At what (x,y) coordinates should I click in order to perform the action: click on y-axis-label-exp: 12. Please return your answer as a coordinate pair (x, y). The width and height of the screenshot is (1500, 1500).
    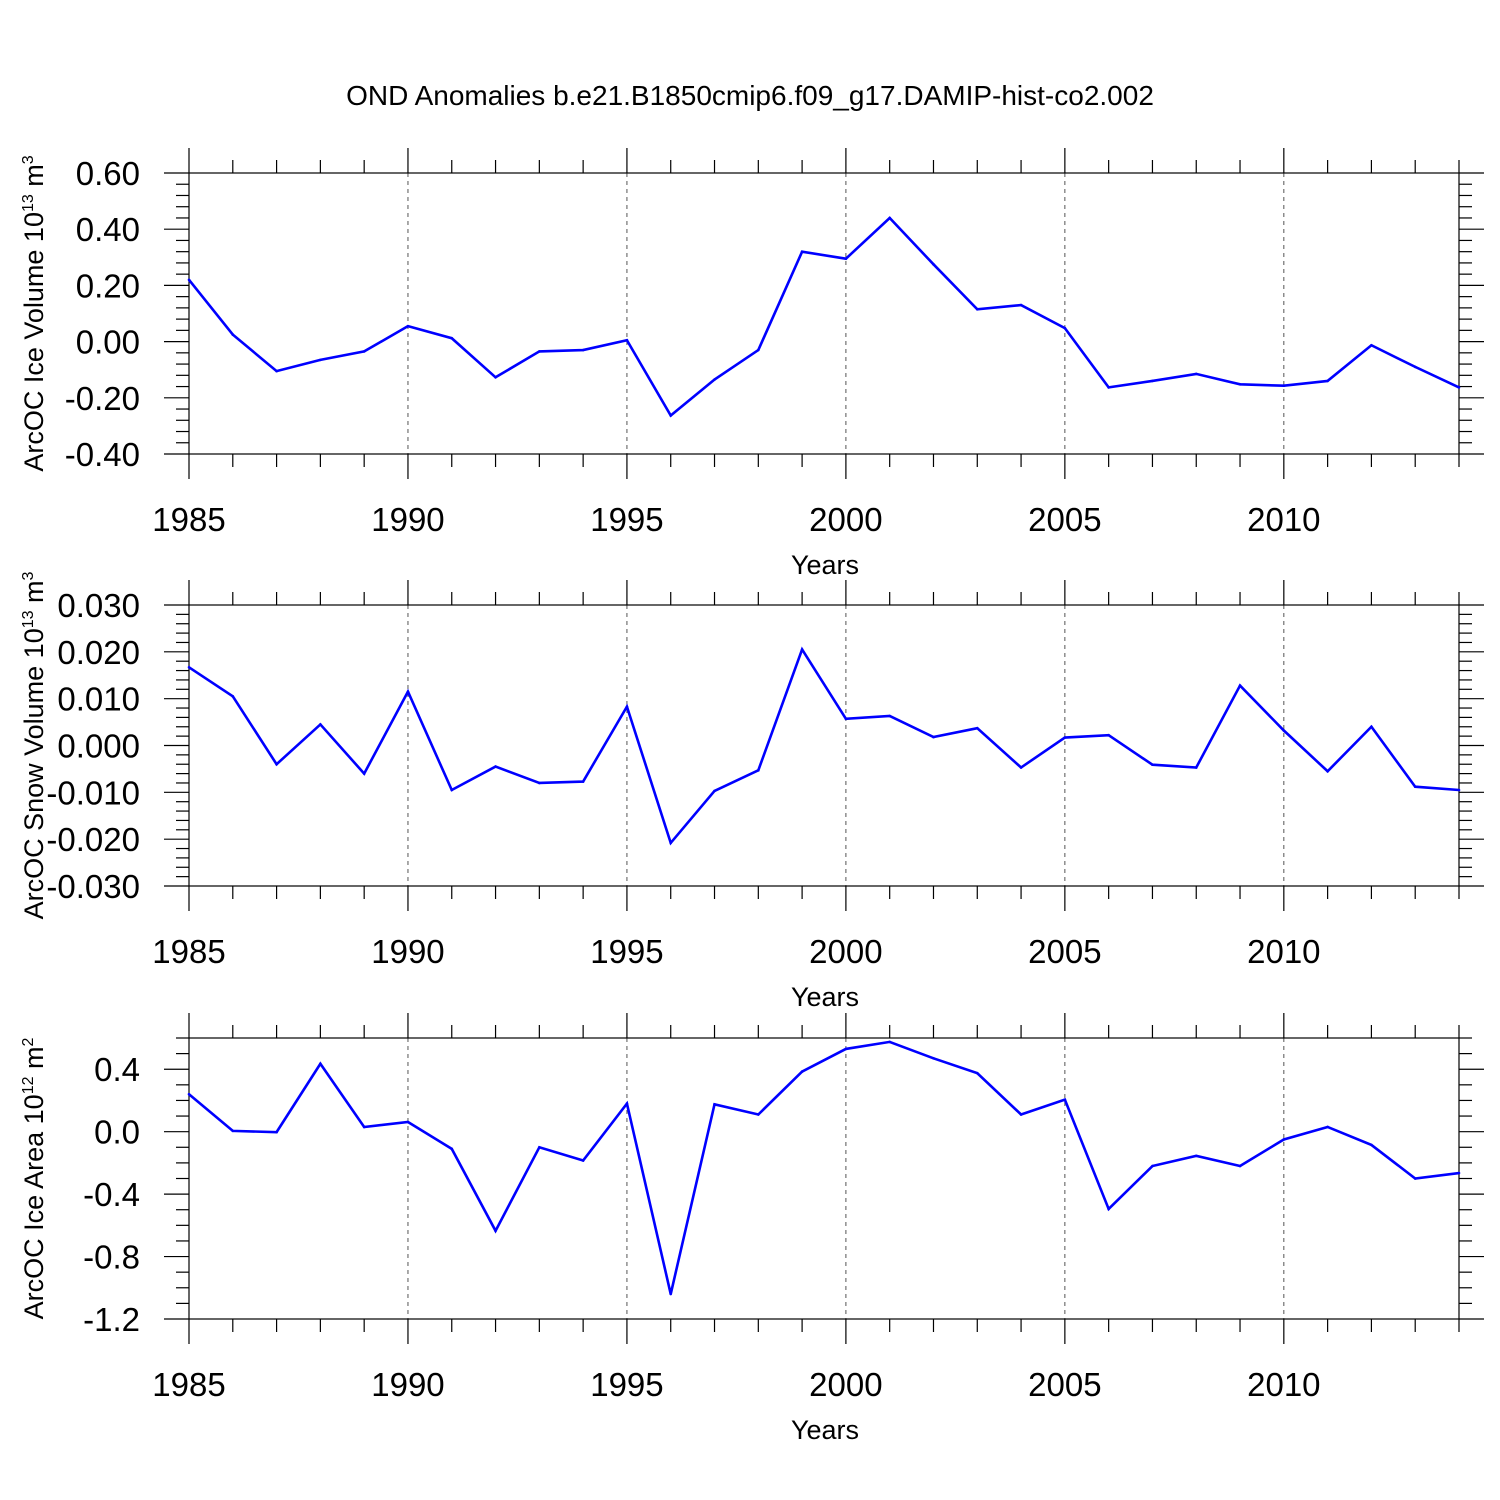
    Looking at the image, I should click on (28, 1085).